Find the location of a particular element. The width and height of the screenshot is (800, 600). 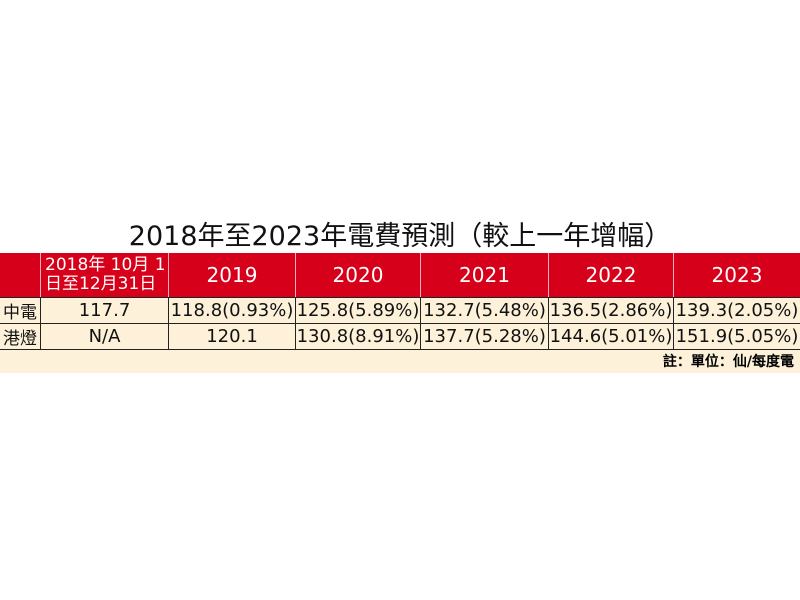

table-cell: 151.9(5.05%) is located at coordinates (736, 336).